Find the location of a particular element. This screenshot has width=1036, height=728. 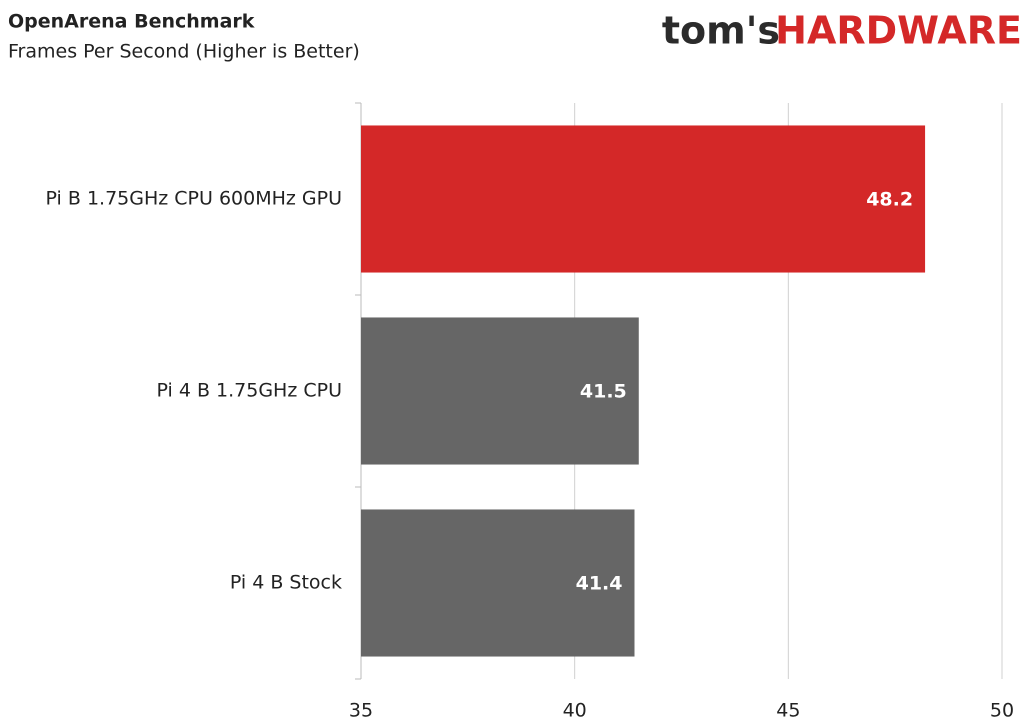

chart-subtitle: Frames Per Second (Higher is Better) is located at coordinates (184, 52).